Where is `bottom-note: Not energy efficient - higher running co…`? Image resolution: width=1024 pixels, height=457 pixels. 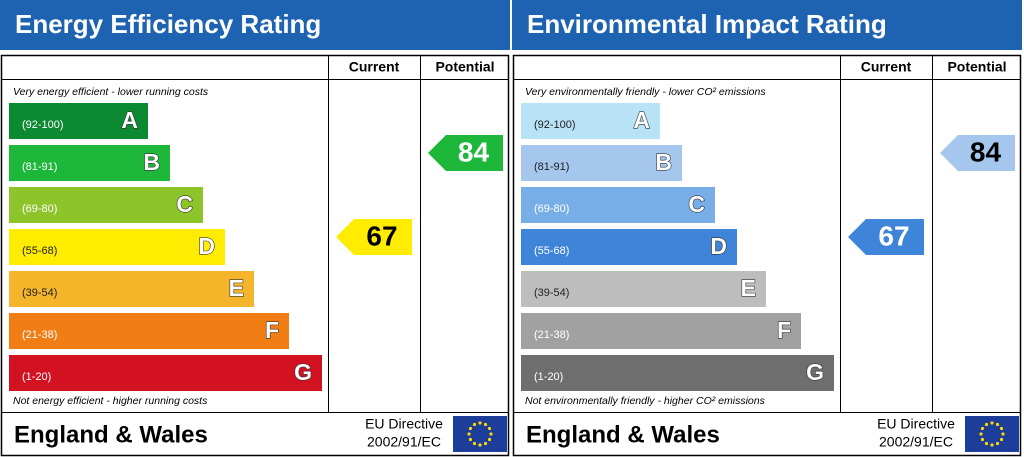 bottom-note: Not energy efficient - higher running co… is located at coordinates (110, 401).